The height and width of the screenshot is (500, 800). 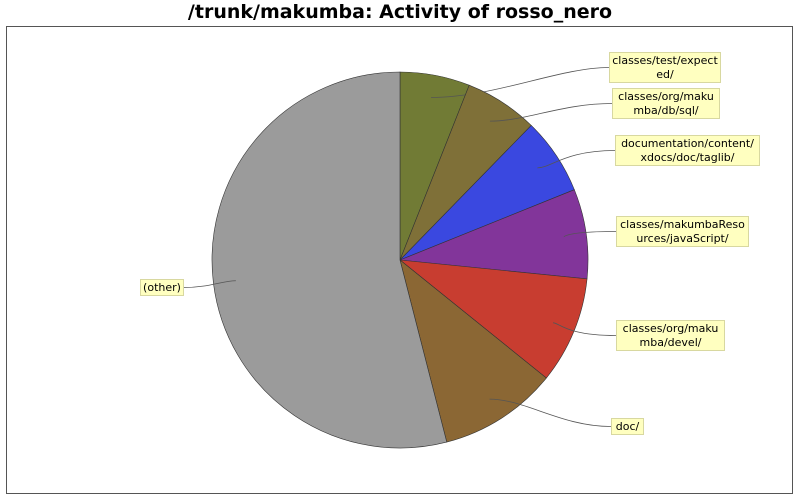 I want to click on slice-label: (other), so click(x=162, y=287).